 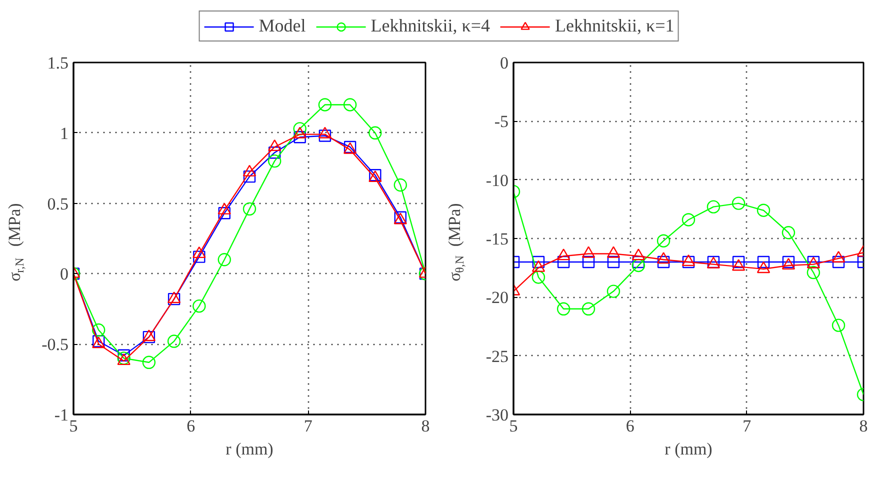 I want to click on y-tick-label: -25, so click(x=497, y=356).